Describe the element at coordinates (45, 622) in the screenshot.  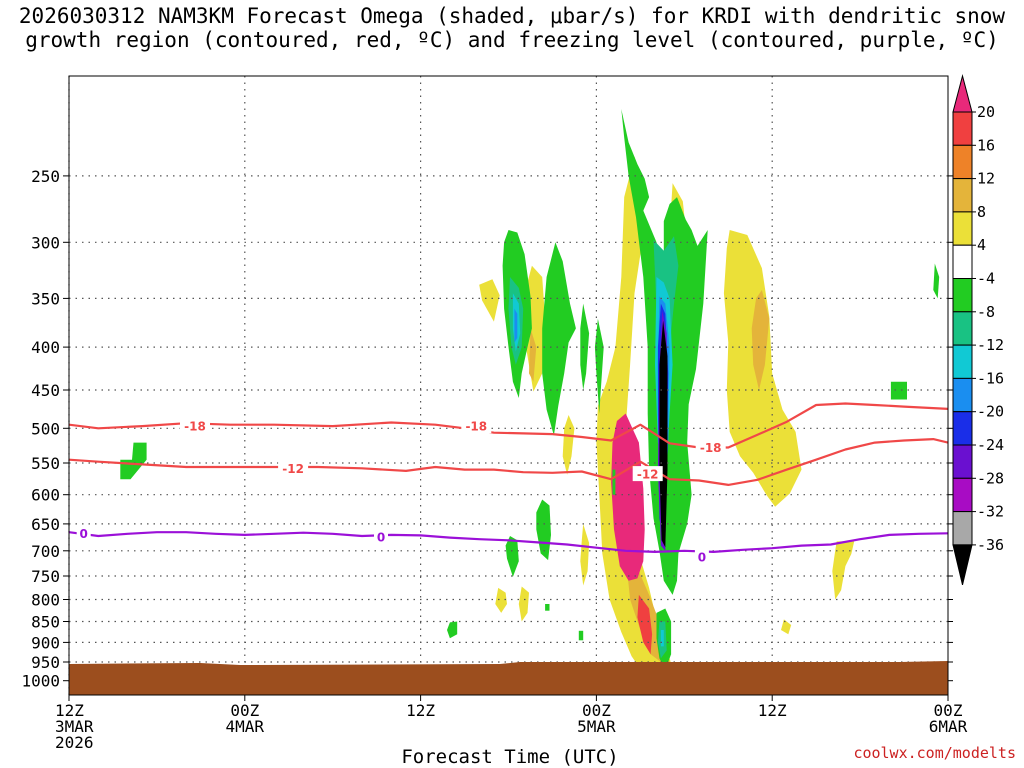
I see `y-tick-label-850: 850` at that location.